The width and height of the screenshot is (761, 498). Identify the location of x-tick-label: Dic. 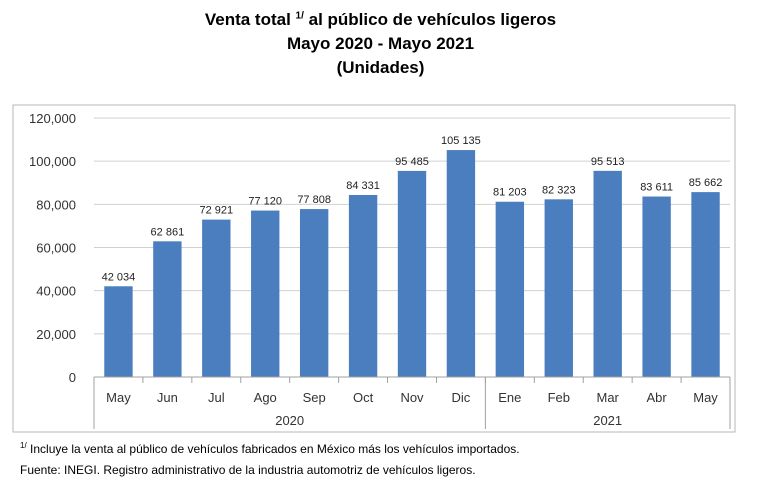
(461, 397).